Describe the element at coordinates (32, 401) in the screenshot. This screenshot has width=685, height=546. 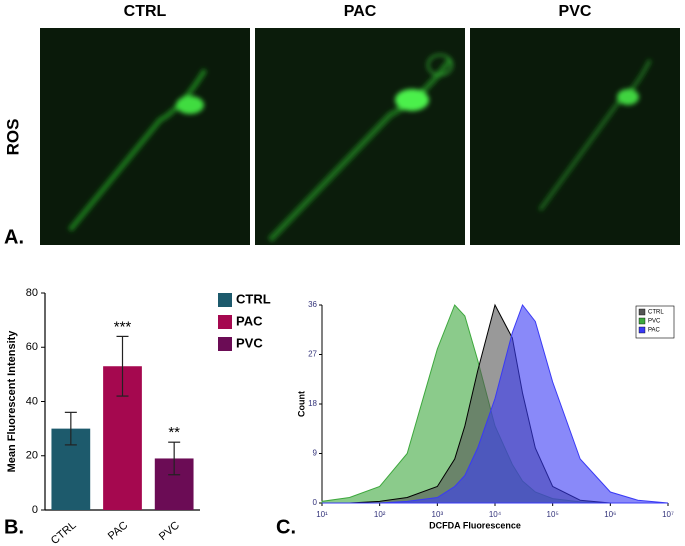
I see `y-tick-label: 40` at that location.